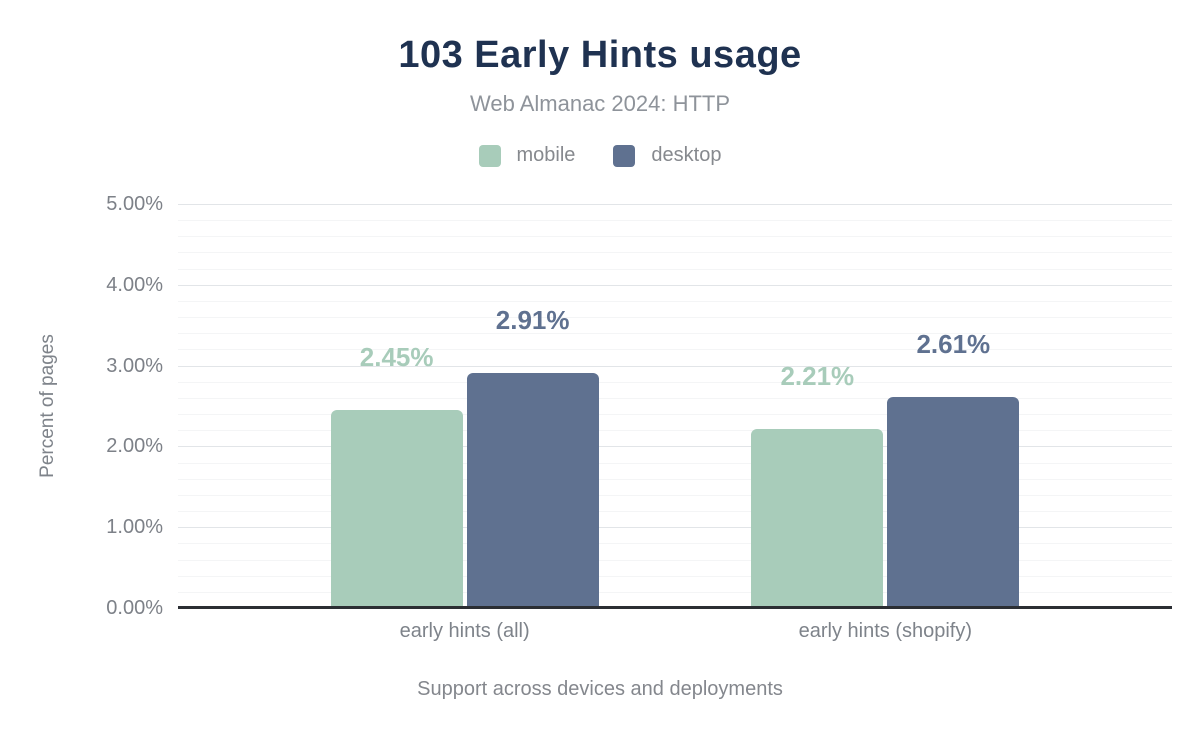 The image size is (1200, 742). I want to click on legend-label-desktop: desktop, so click(686, 155).